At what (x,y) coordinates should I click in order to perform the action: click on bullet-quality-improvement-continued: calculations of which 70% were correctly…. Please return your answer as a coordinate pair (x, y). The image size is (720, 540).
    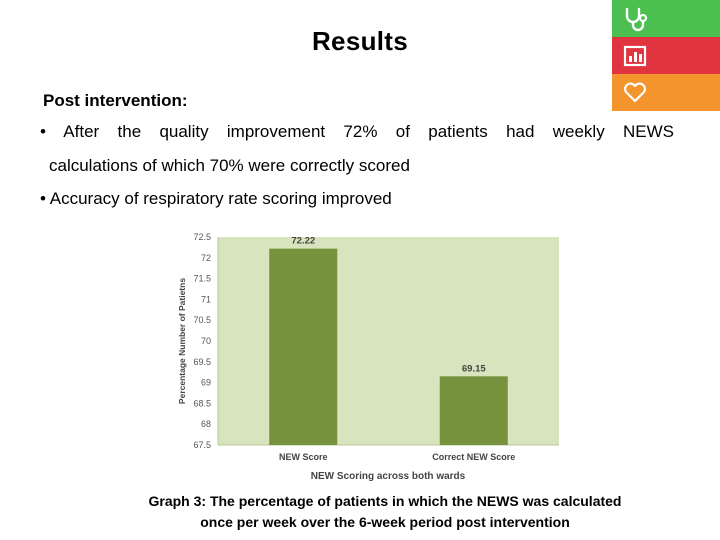
    Looking at the image, I should click on (229, 165).